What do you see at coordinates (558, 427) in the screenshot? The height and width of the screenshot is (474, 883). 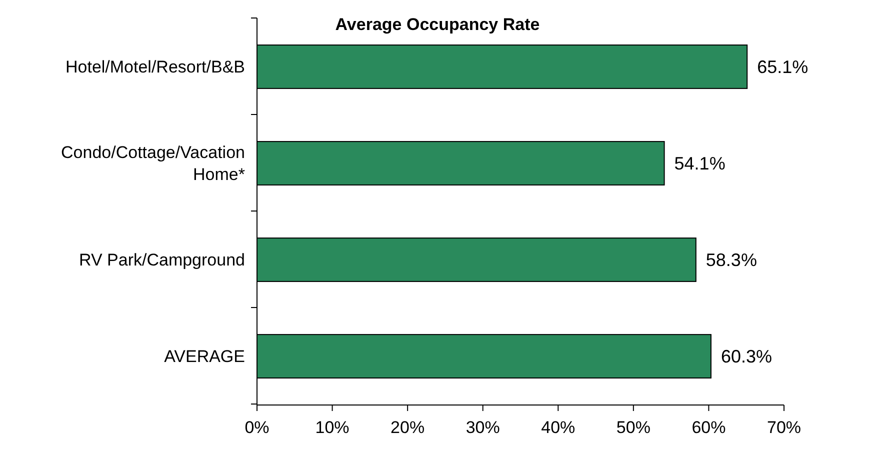 I see `x-tick-label: 40%` at bounding box center [558, 427].